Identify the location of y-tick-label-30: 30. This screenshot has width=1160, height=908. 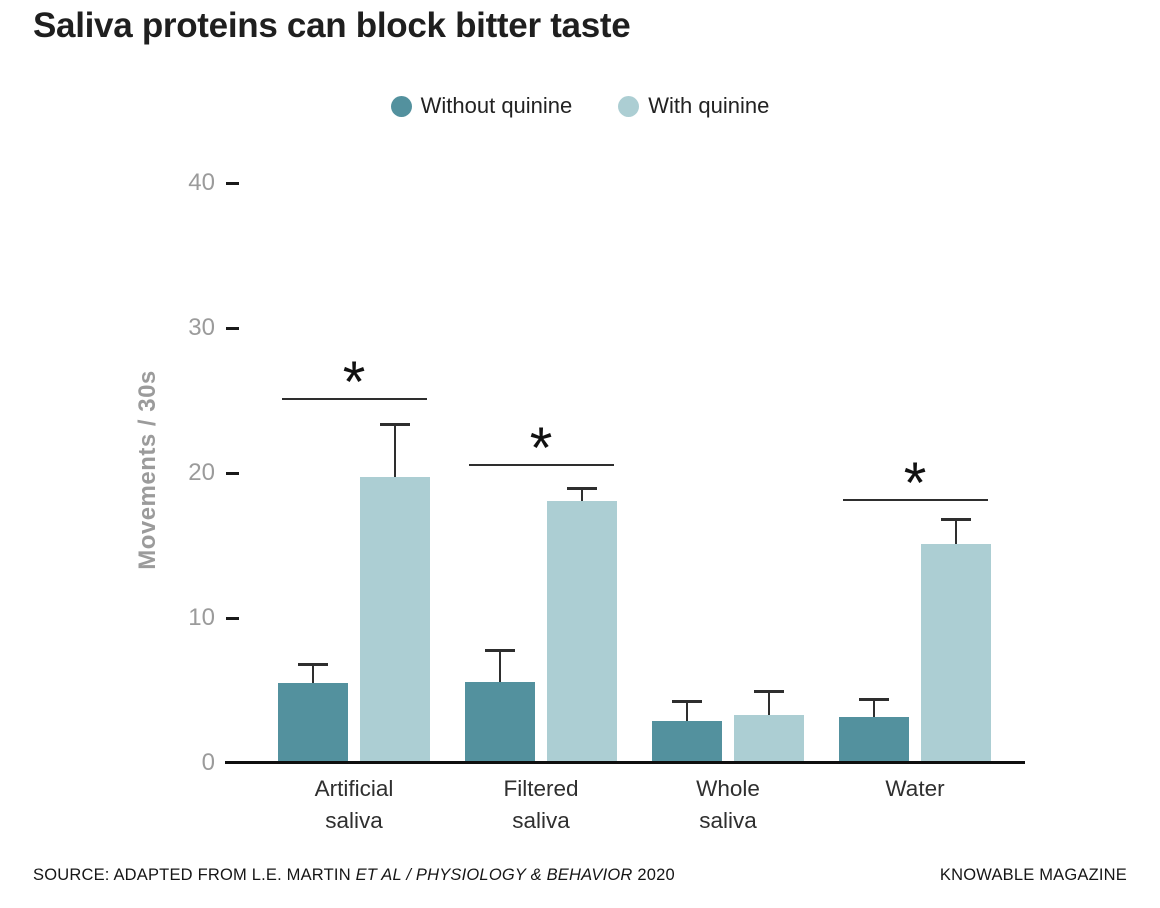
(201, 327).